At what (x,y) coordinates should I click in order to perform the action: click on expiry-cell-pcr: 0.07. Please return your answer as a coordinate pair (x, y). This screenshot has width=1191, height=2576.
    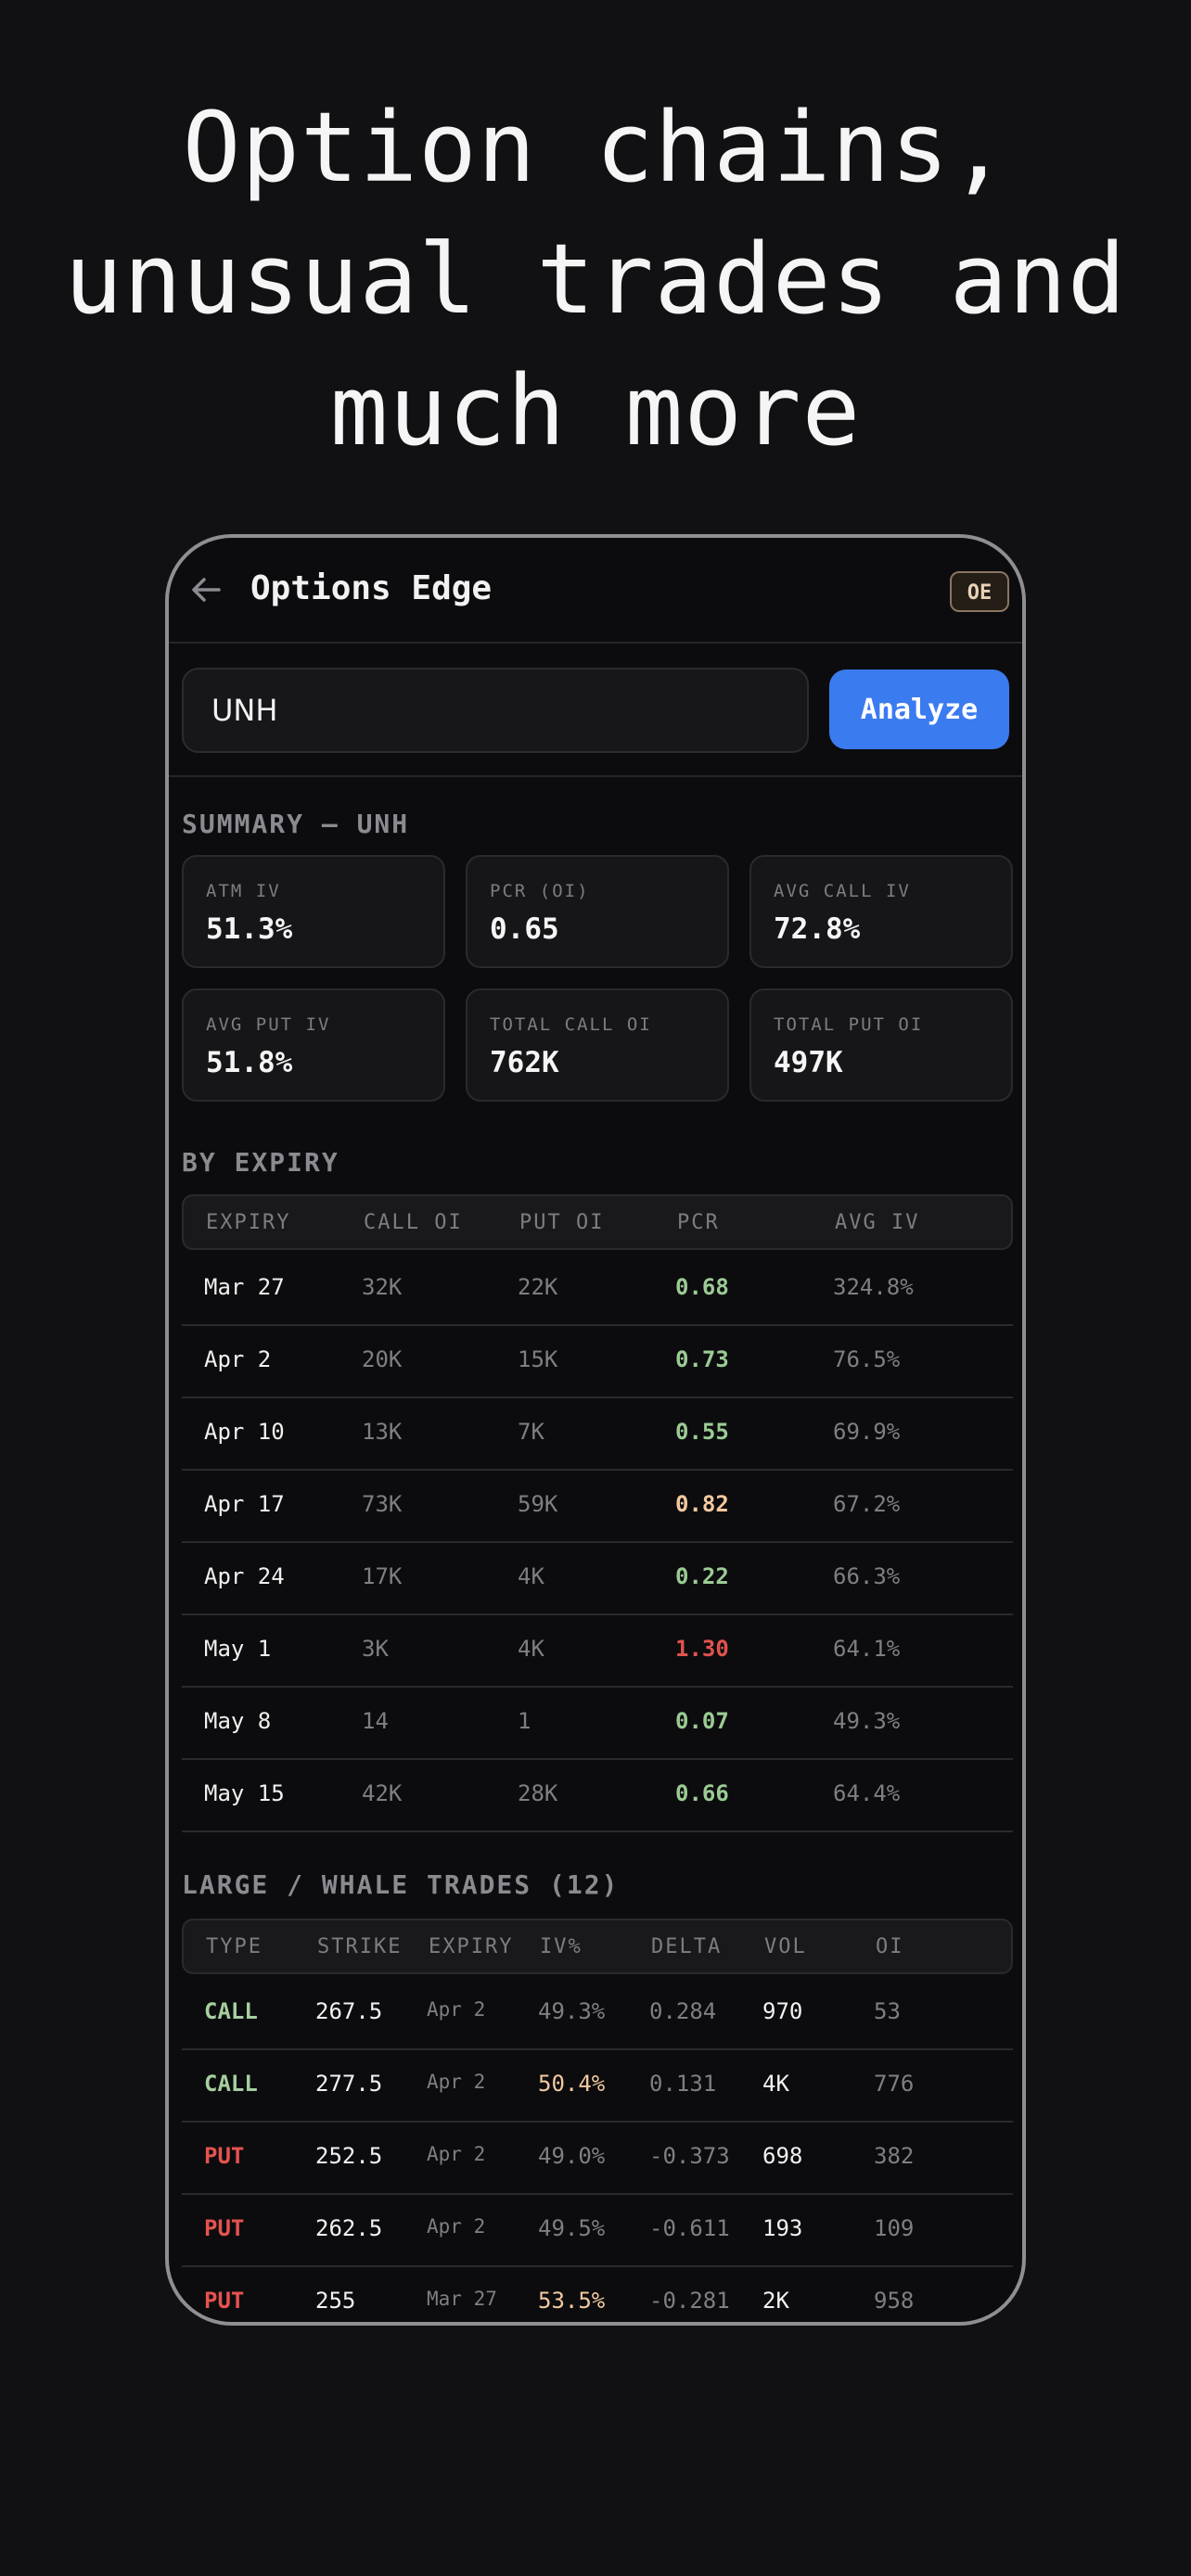
    Looking at the image, I should click on (702, 1721).